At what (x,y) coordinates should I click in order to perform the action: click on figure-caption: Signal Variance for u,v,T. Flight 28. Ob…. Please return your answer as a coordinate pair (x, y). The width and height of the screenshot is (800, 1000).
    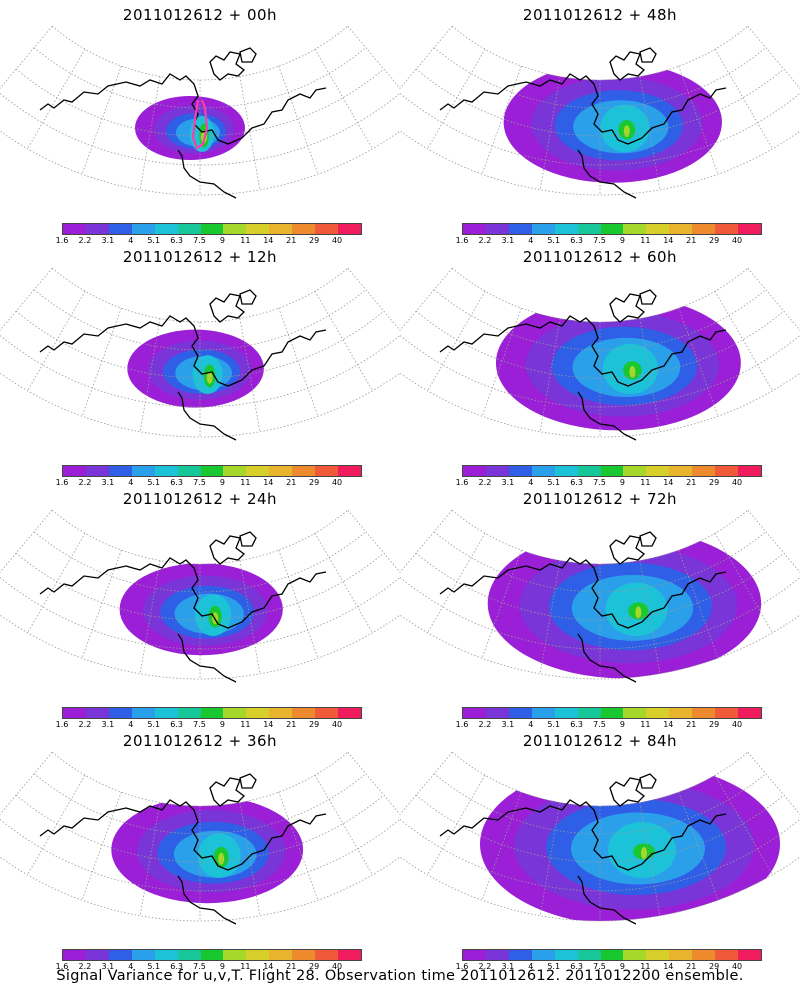
    Looking at the image, I should click on (400, 976).